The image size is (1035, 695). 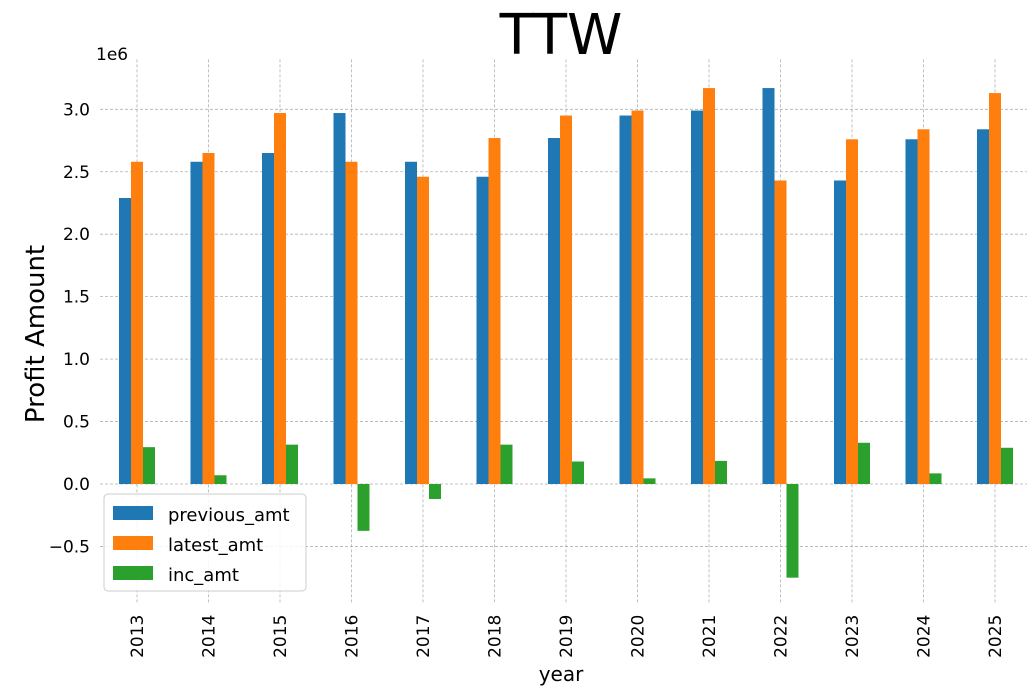 I want to click on bar-inc_amt-2013, so click(x=149, y=465).